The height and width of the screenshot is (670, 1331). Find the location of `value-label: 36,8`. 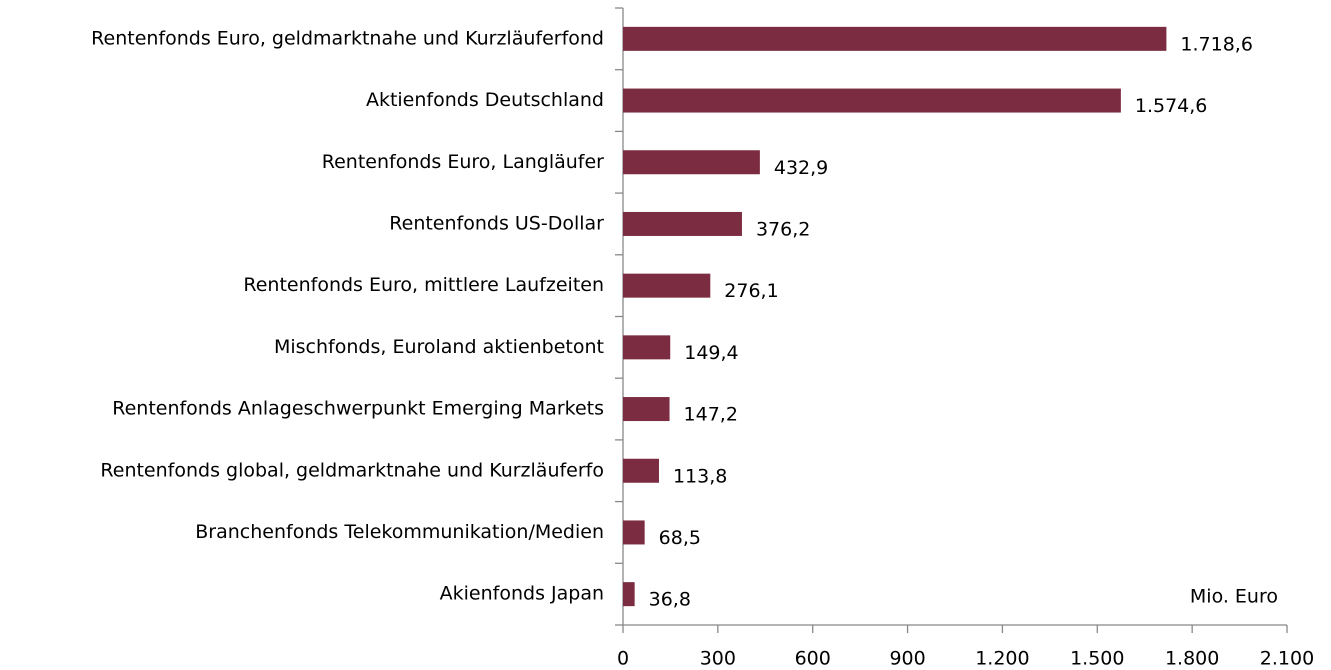

value-label: 36,8 is located at coordinates (670, 600).